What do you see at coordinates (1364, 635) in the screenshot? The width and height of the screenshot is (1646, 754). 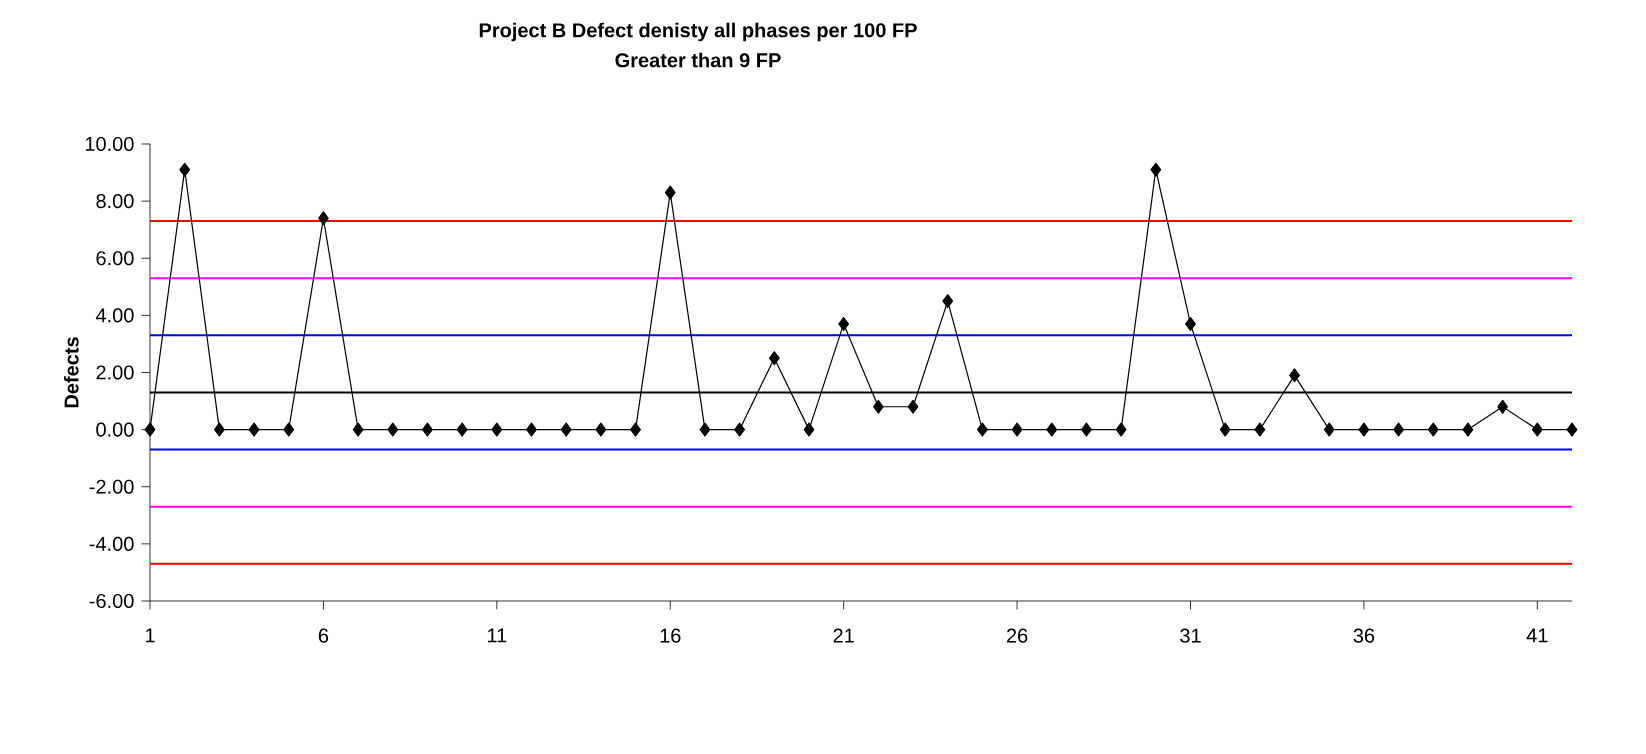 I see `x-tick-label: 36` at bounding box center [1364, 635].